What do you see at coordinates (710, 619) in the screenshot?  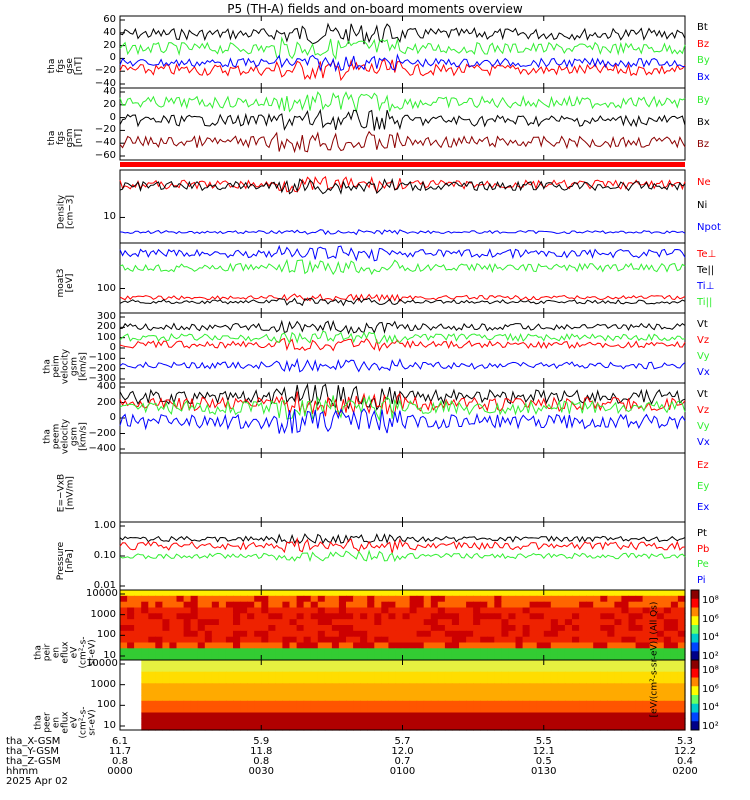 I see `colorbar-tick: 10⁶` at bounding box center [710, 619].